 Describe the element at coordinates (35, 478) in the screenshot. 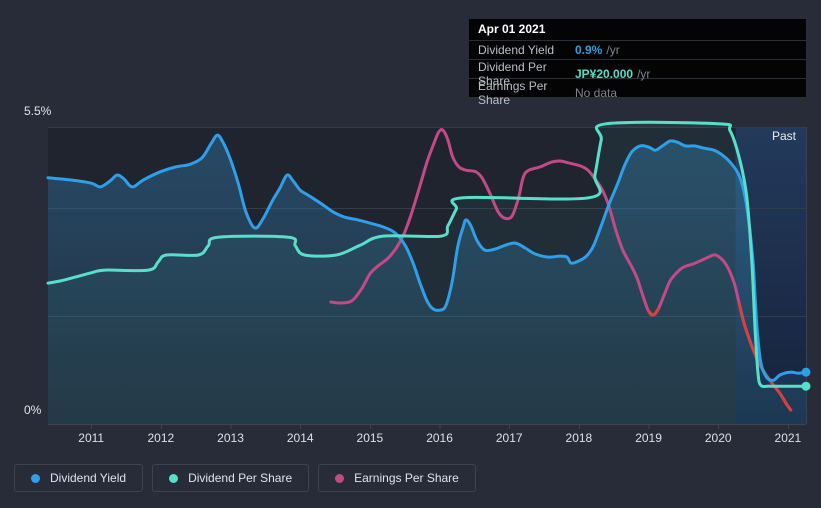

I see `dividend-yield-dot-icon` at that location.